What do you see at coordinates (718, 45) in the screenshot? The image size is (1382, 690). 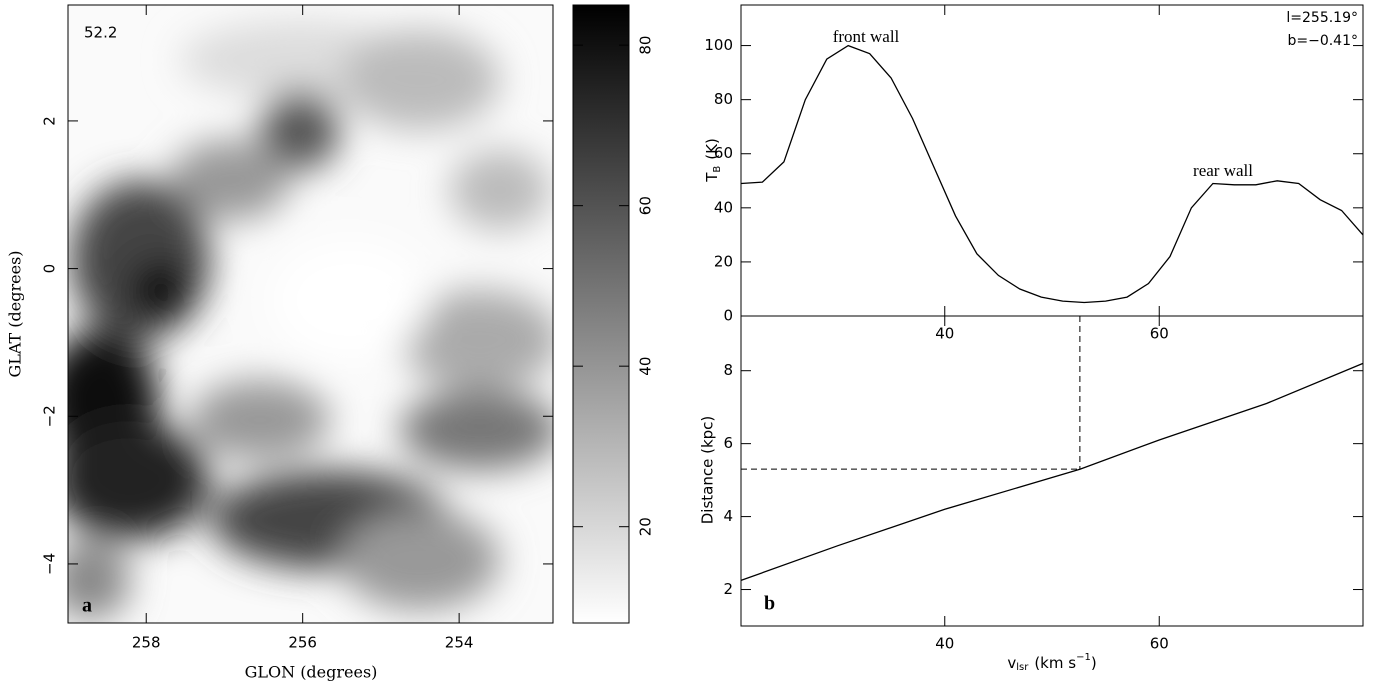 I see `y-tick-label: 100` at bounding box center [718, 45].